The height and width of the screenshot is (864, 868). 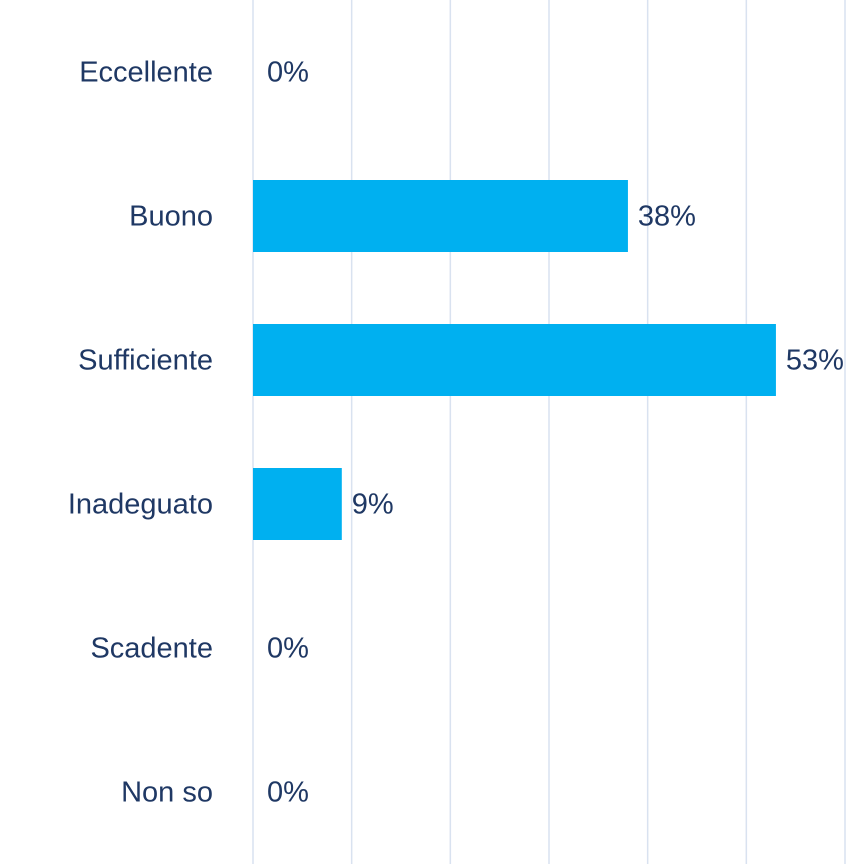 I want to click on category-label: Sufficiente, so click(x=145, y=361).